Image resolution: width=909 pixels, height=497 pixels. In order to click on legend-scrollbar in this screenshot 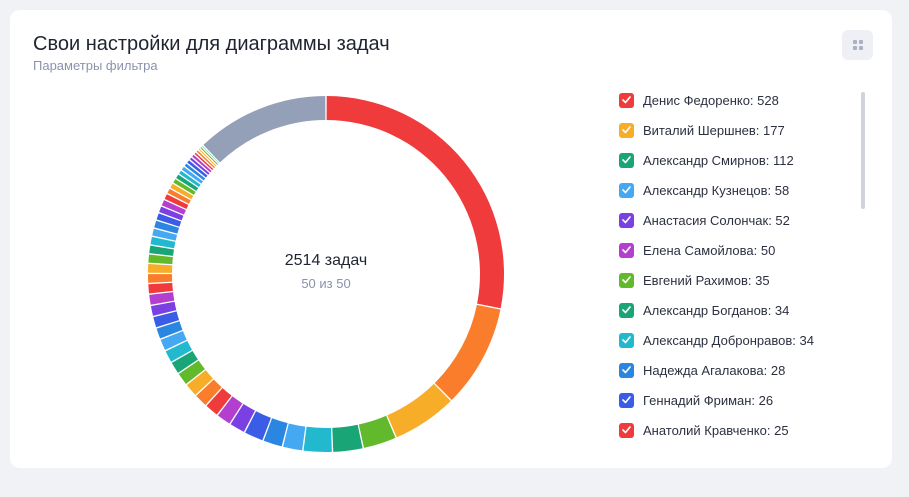, I will do `click(863, 150)`.